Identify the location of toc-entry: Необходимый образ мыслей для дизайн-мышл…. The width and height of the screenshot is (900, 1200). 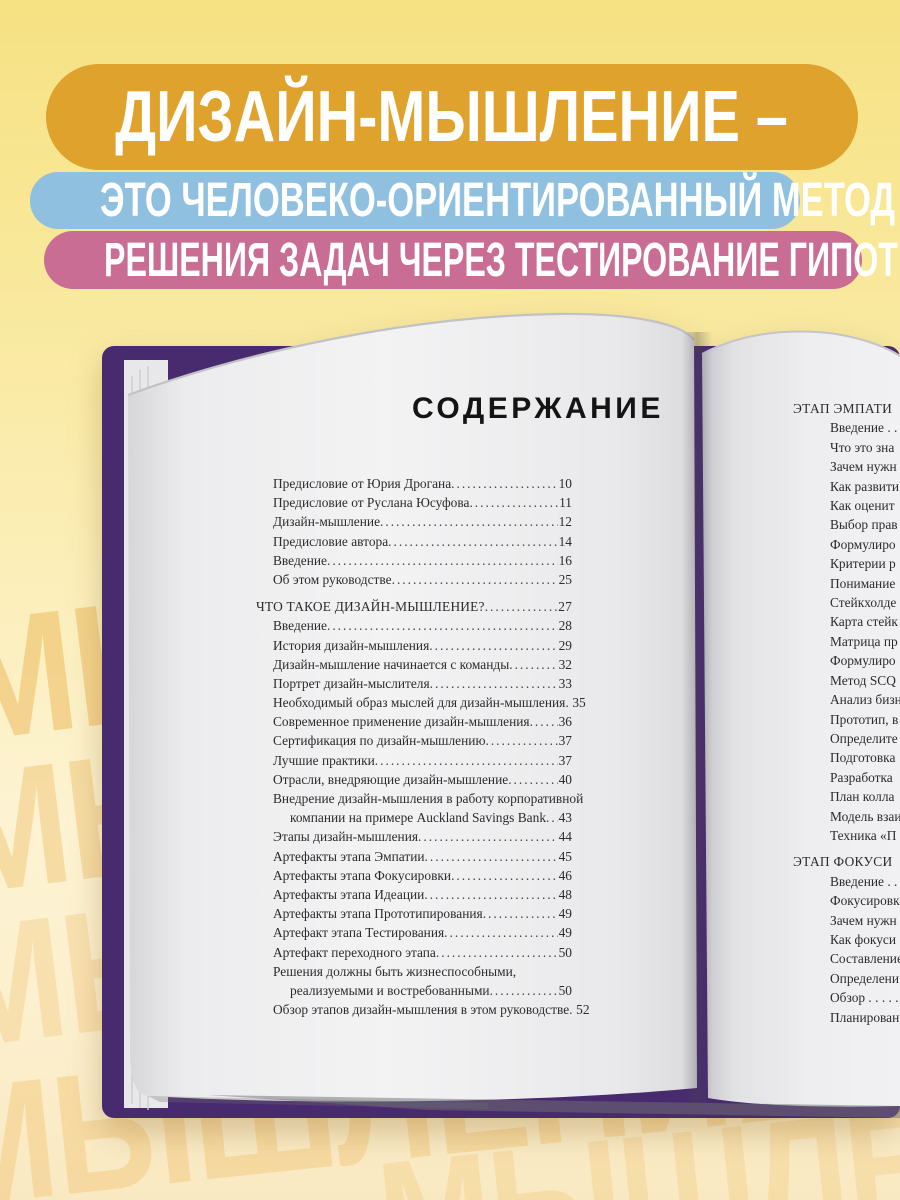
(421, 702).